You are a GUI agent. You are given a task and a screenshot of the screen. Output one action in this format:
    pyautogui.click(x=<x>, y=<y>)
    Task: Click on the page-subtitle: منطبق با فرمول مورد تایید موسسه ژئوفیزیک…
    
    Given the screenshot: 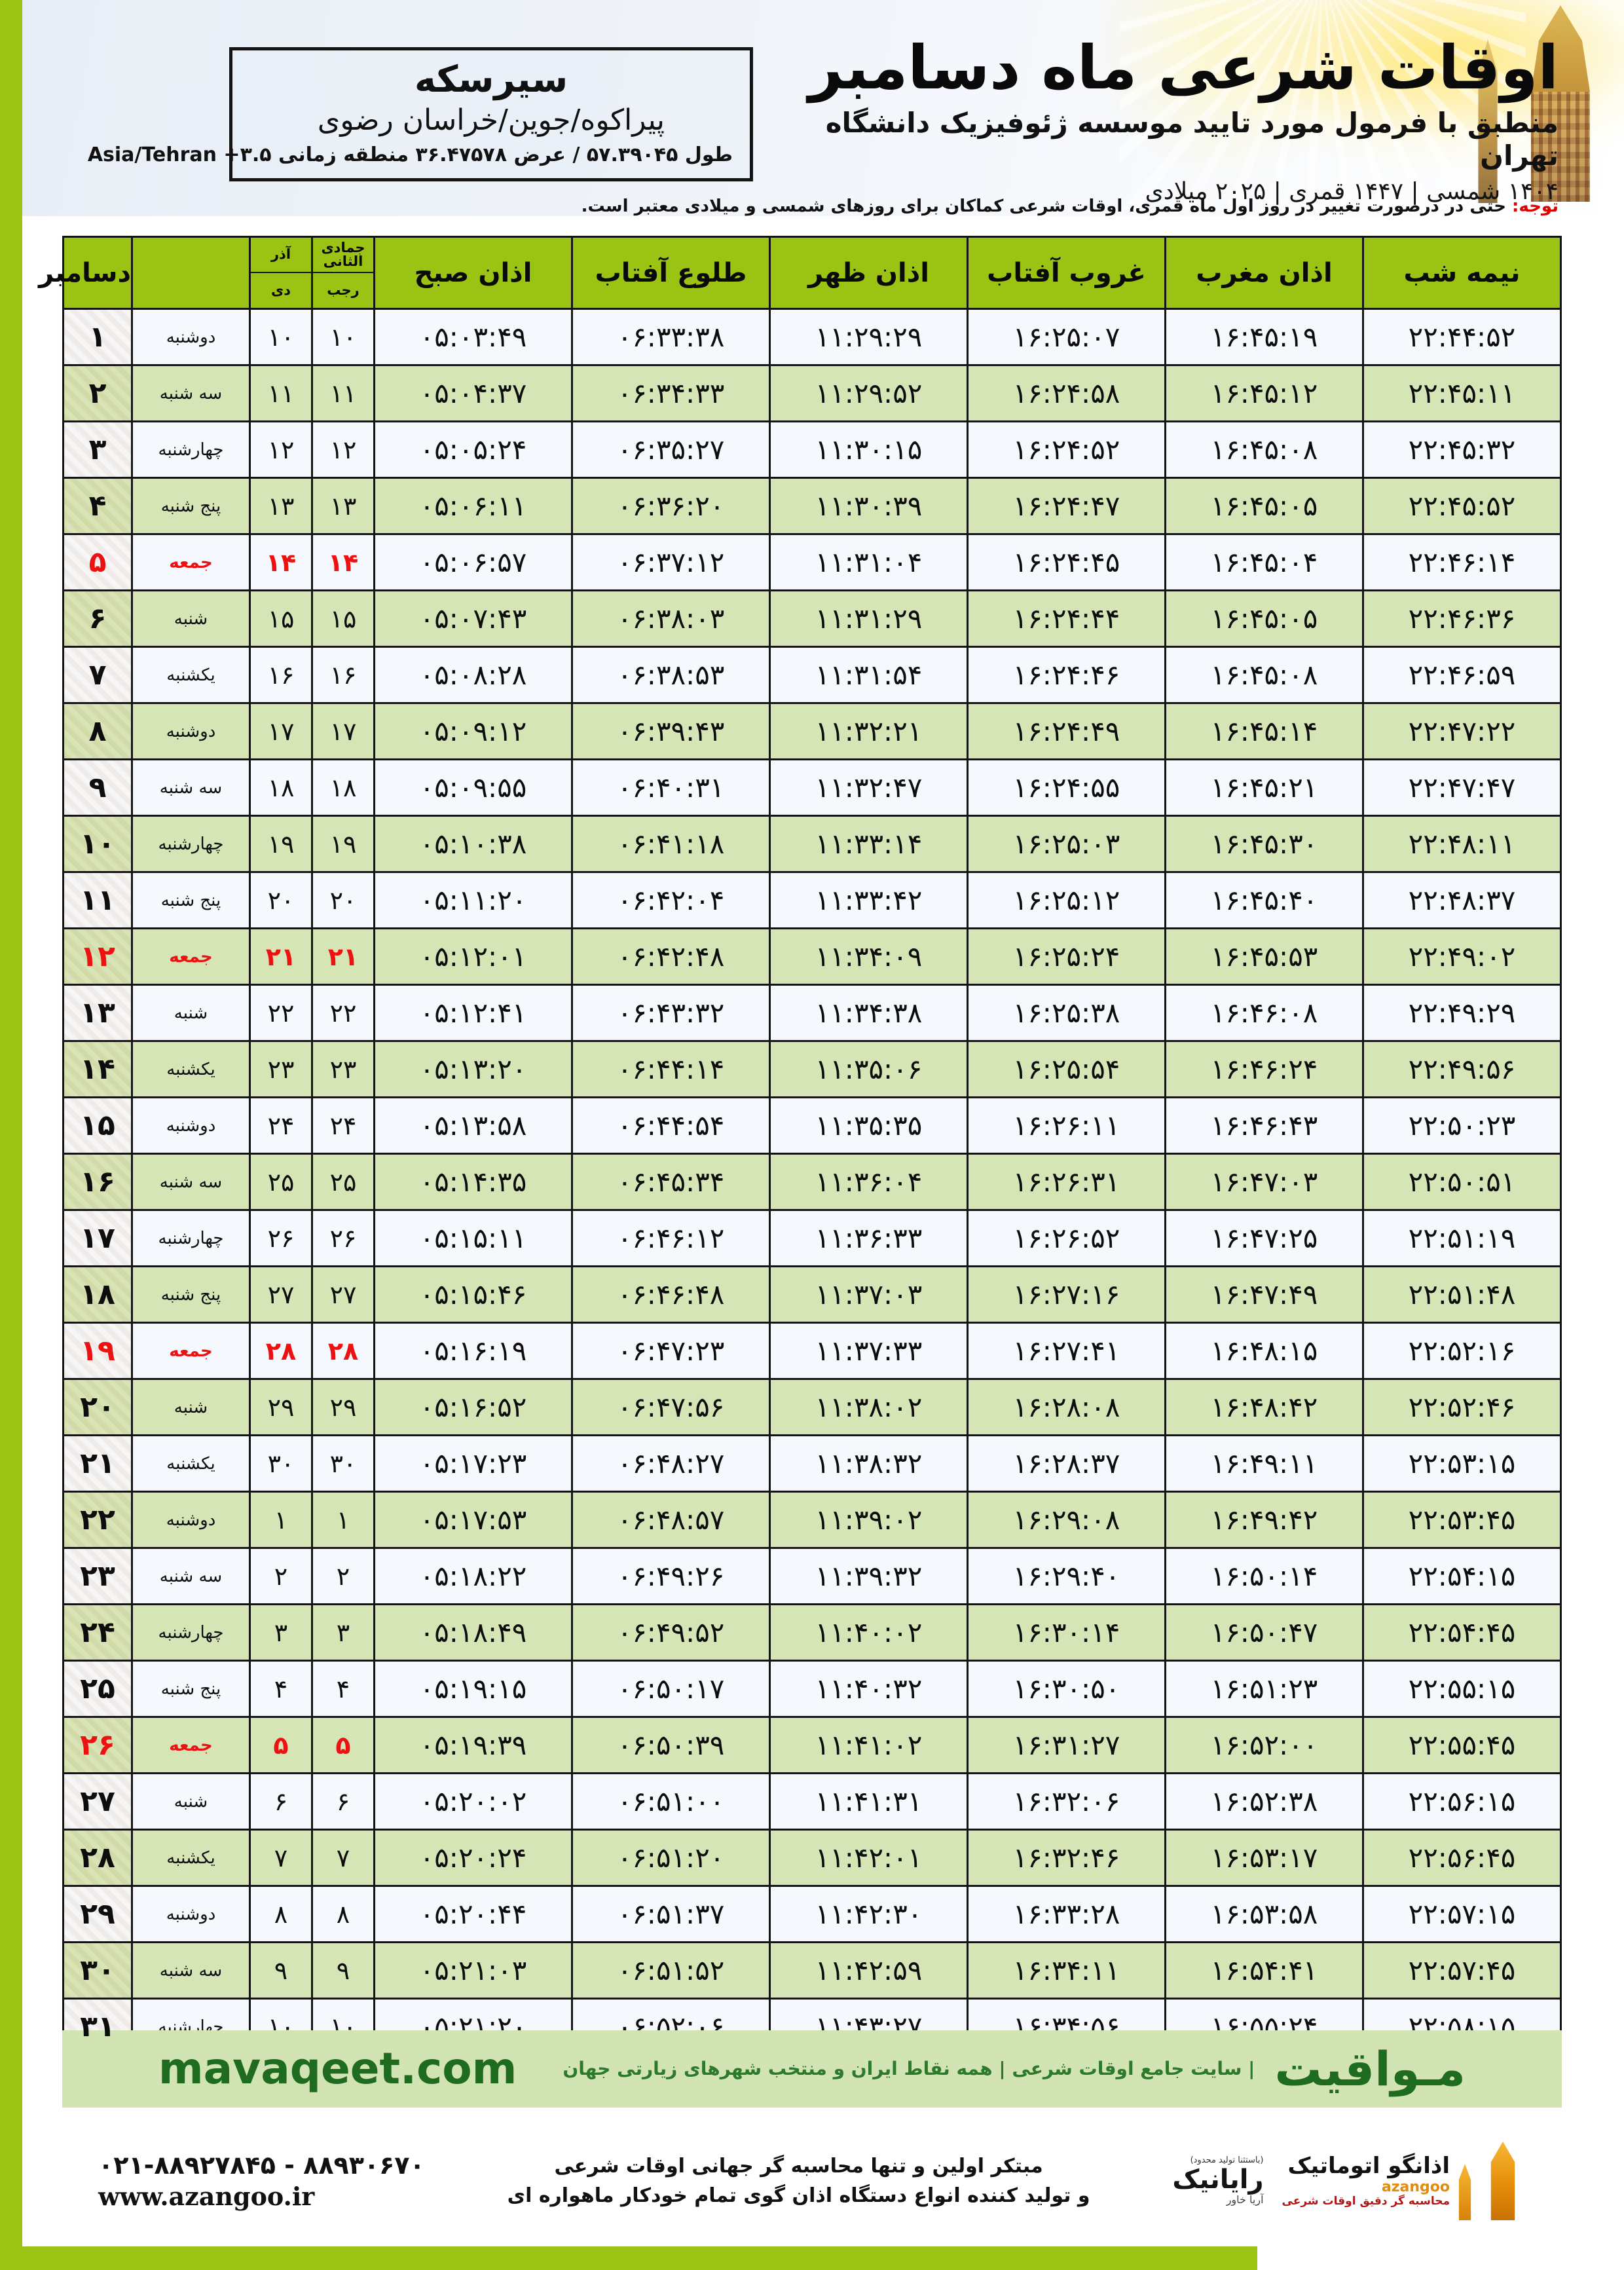 What is the action you would take?
    pyautogui.click(x=1192, y=139)
    